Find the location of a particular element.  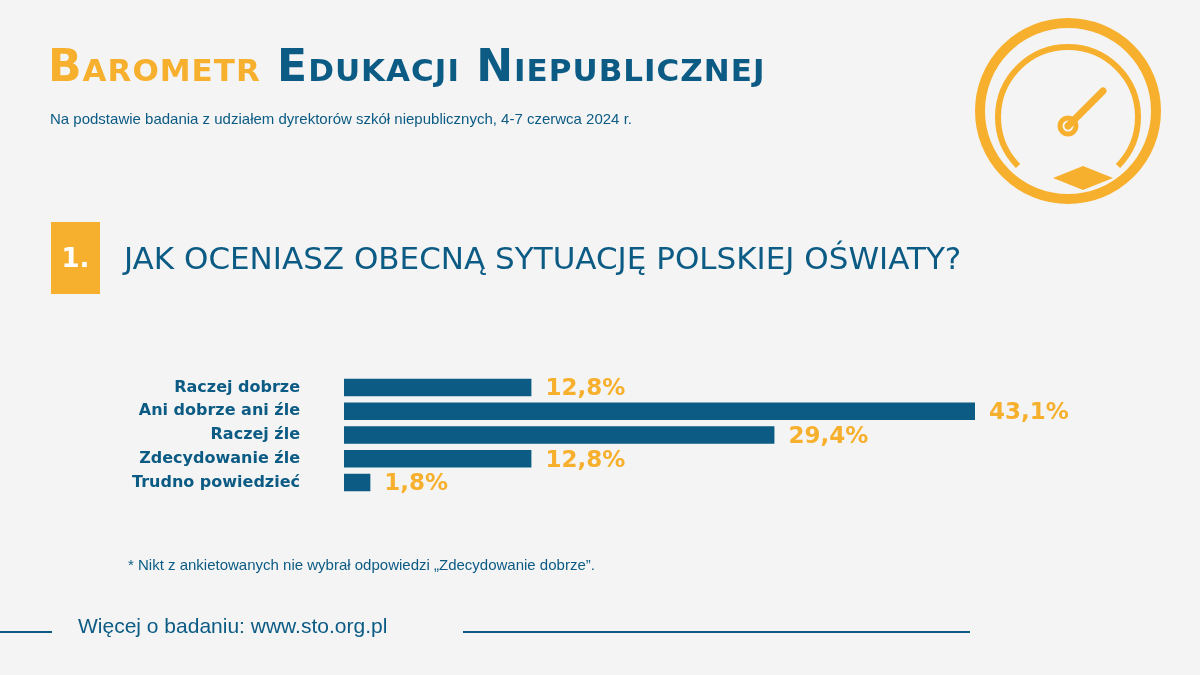

text: * Nikt z ankietowanych nie wybrał odpowiedzi „Zdecydowanie dobrze”. is located at coordinates (361, 564).